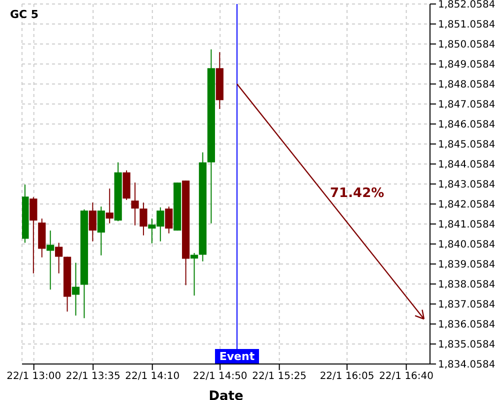 This screenshot has height=400, width=500. I want to click on y-tick-label: 1,839.0584, so click(467, 265).